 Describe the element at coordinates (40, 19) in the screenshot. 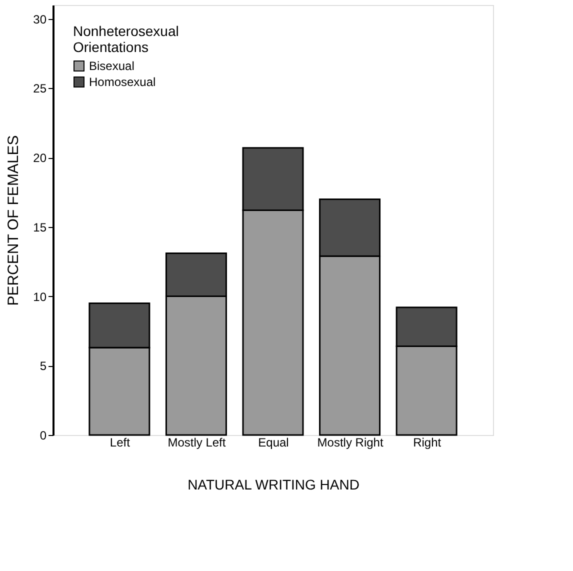

I see `y-tick-label: 30` at that location.